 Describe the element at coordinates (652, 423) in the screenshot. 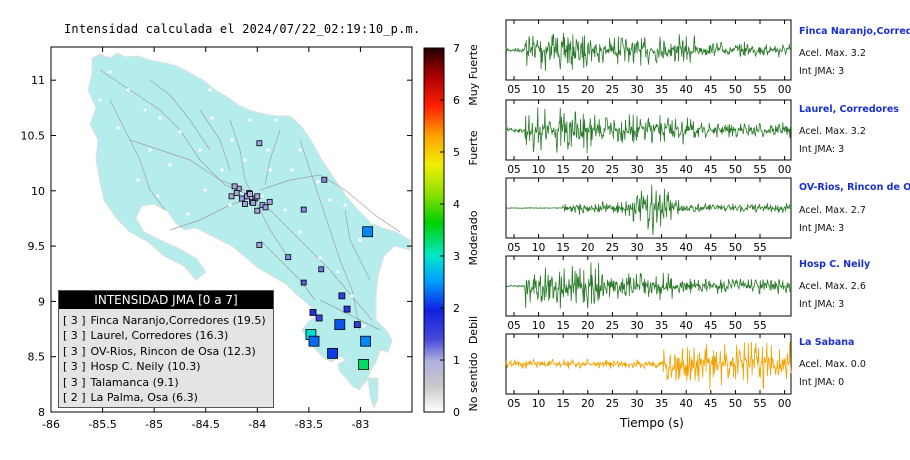

I see `time-axis-label: Tiempo (s)` at that location.